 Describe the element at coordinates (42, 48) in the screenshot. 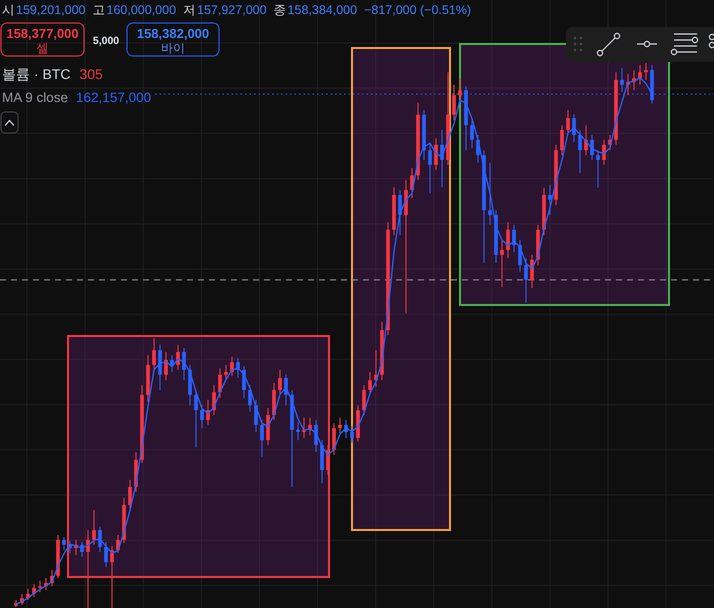

I see `text: 셀` at that location.